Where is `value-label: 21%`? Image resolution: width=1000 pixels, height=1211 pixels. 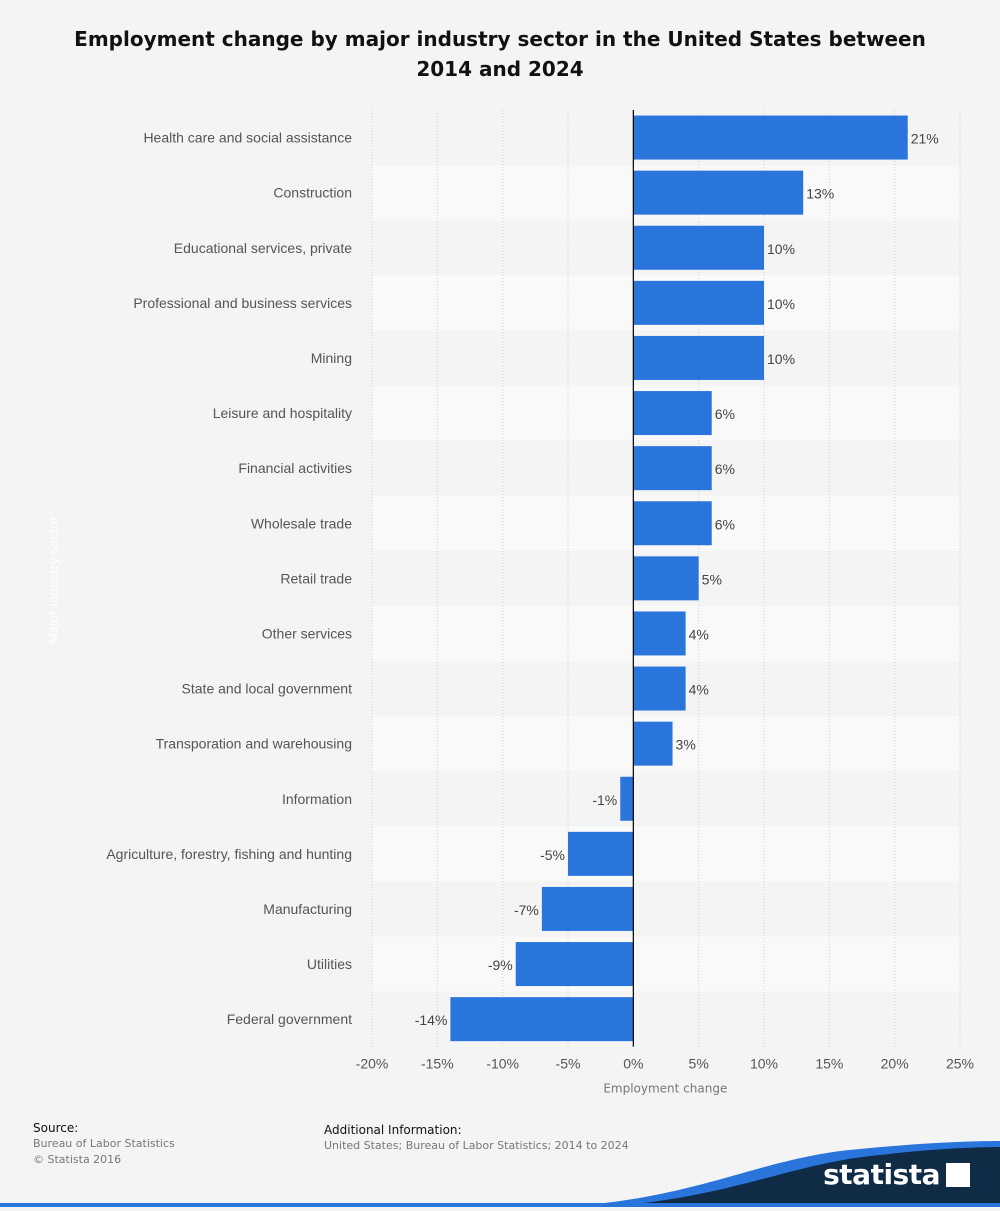 value-label: 21% is located at coordinates (925, 139).